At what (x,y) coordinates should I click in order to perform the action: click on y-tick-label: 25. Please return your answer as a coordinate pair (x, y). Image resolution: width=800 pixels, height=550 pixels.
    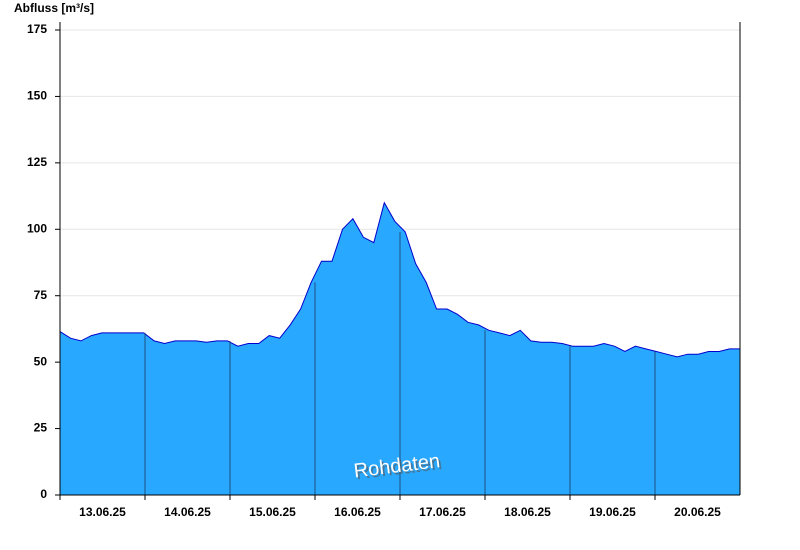
    Looking at the image, I should click on (41, 428).